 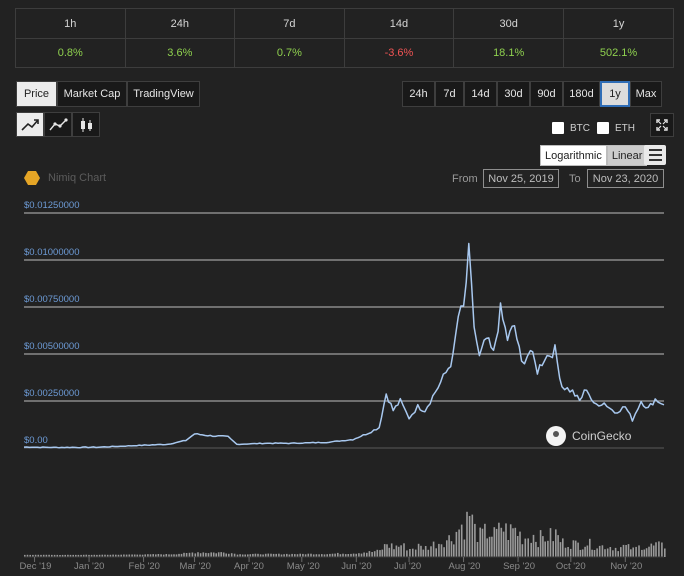 I want to click on fullscreen-button, so click(x=662, y=125).